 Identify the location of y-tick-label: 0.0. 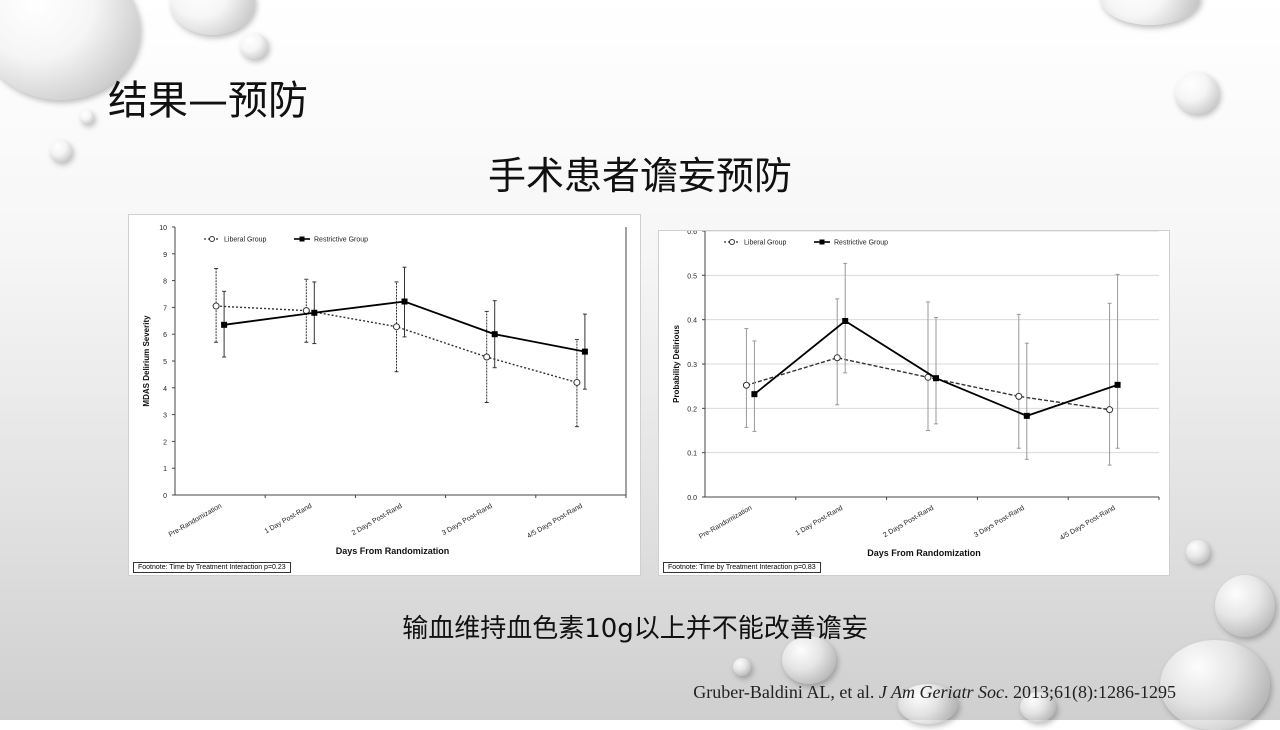
(692, 498).